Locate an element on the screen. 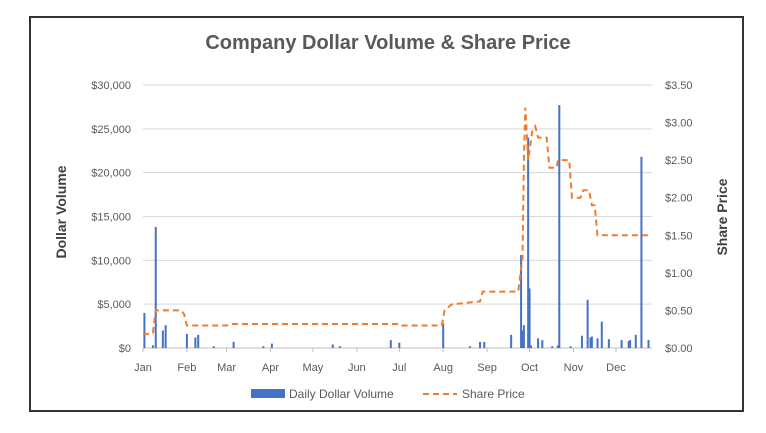  legend: Daily Dollar Volume Share Price is located at coordinates (388, 394).